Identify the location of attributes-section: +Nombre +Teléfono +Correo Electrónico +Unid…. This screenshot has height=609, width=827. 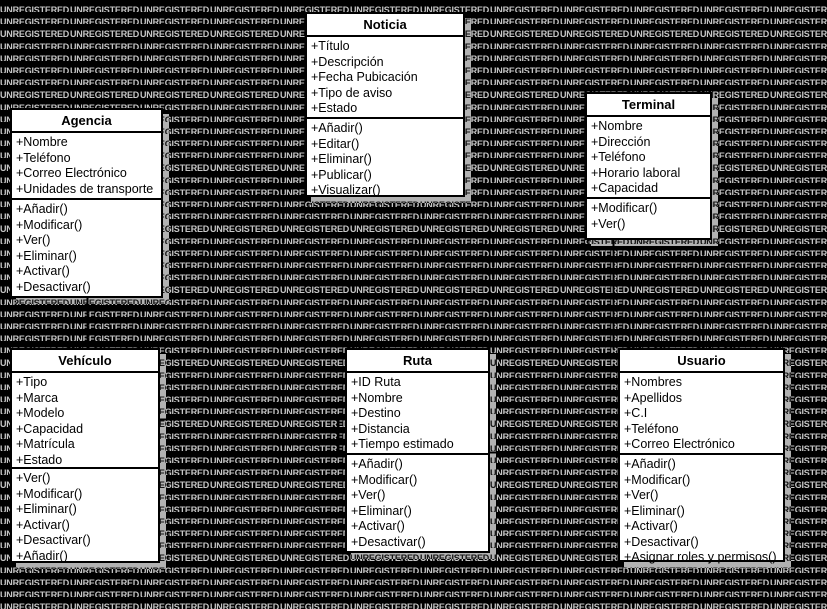
(86, 166).